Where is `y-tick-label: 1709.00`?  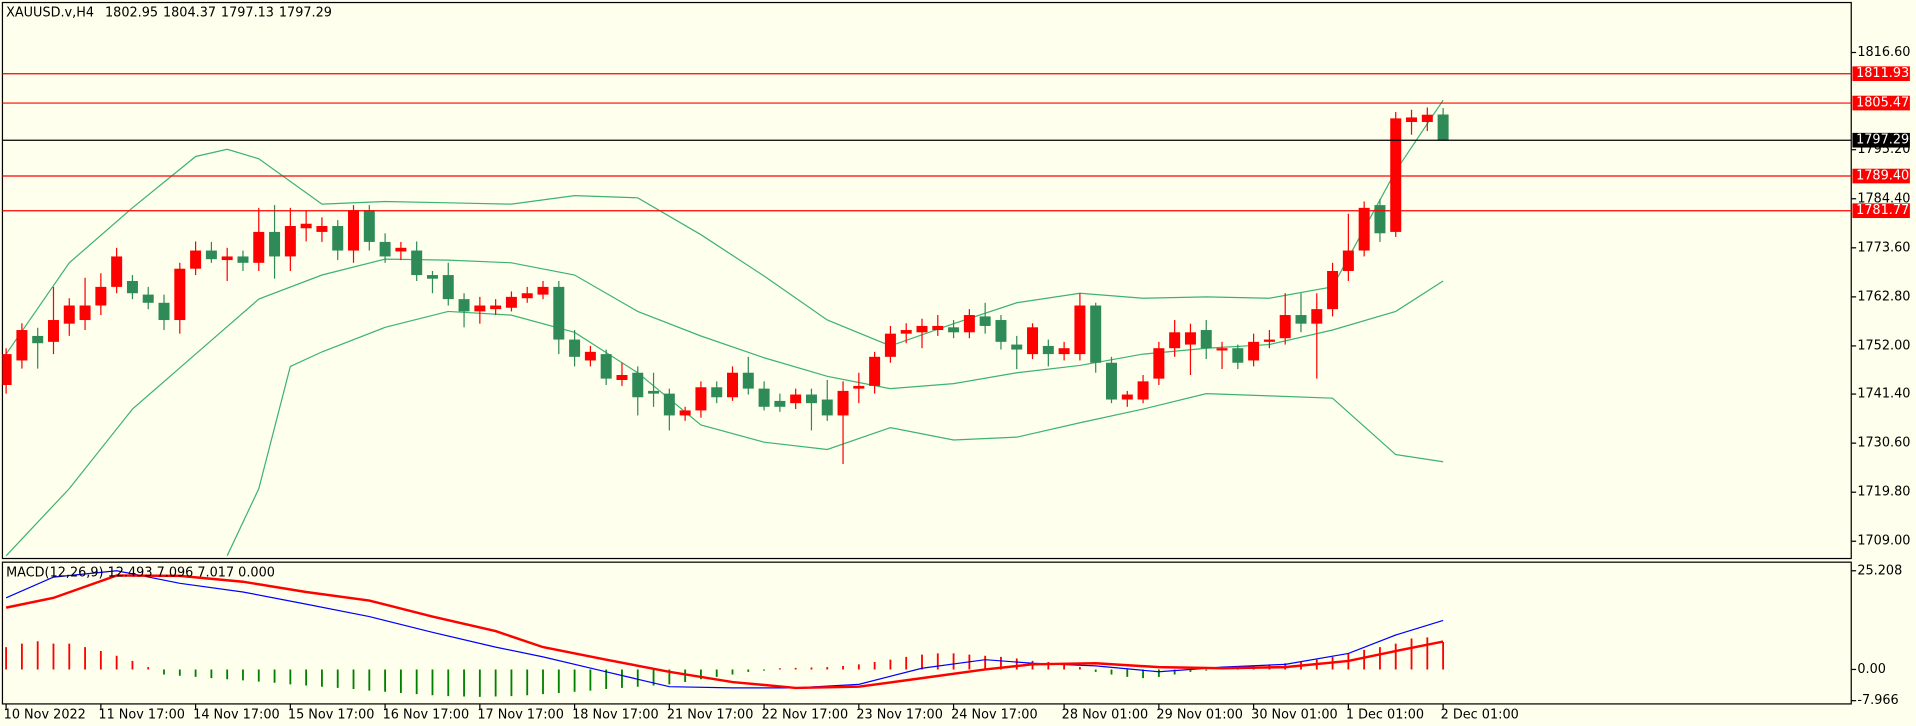 y-tick-label: 1709.00 is located at coordinates (1883, 541).